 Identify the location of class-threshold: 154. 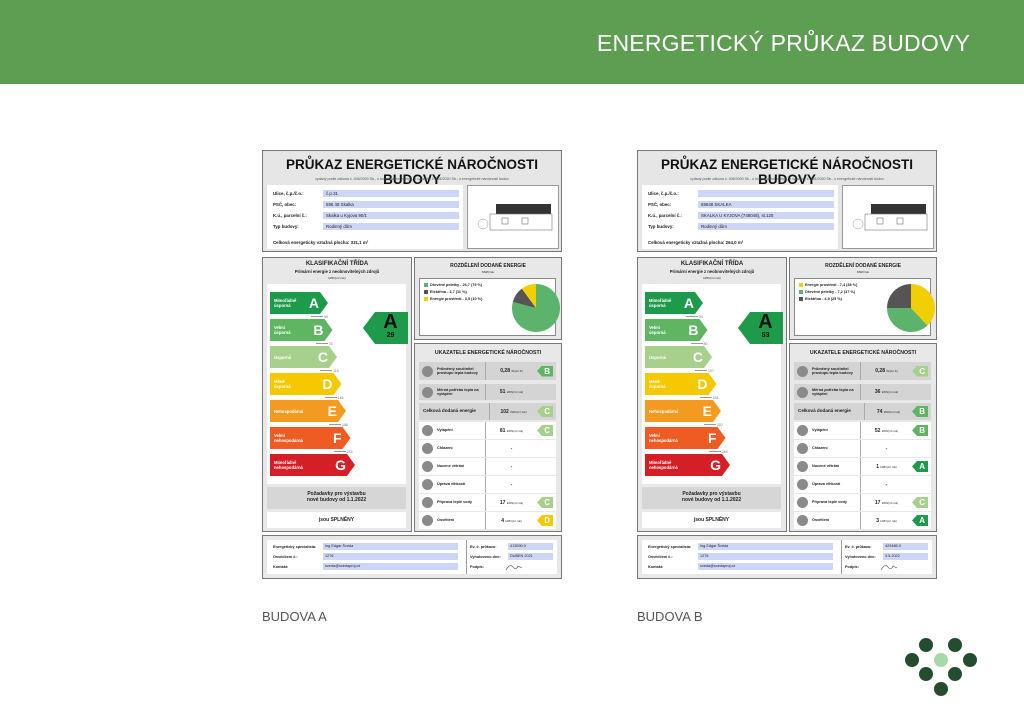
(709, 398).